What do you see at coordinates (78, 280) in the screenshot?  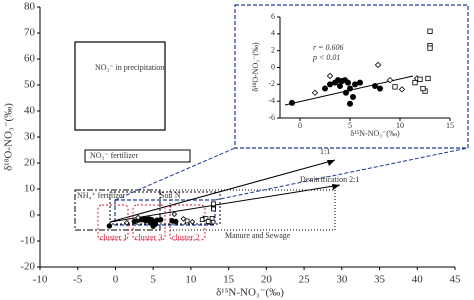 I see `x-tick-label: -5` at bounding box center [78, 280].